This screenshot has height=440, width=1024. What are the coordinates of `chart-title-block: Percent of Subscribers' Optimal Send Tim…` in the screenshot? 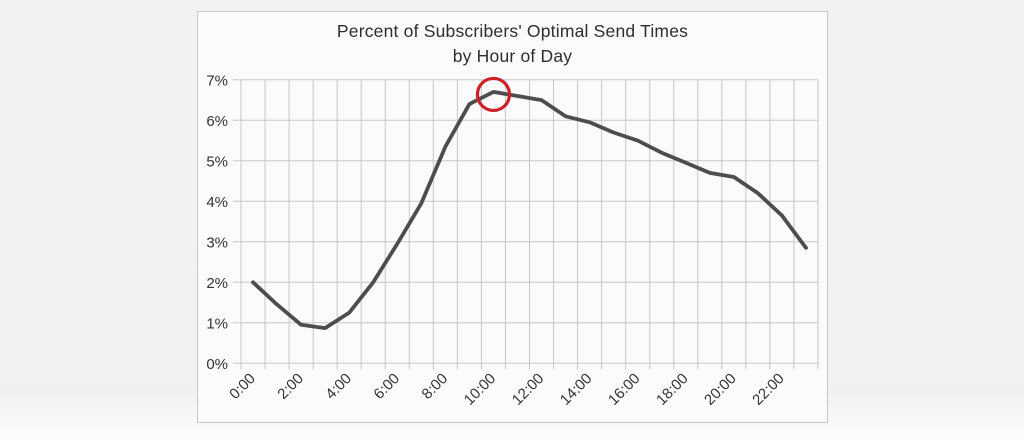 It's located at (512, 44).